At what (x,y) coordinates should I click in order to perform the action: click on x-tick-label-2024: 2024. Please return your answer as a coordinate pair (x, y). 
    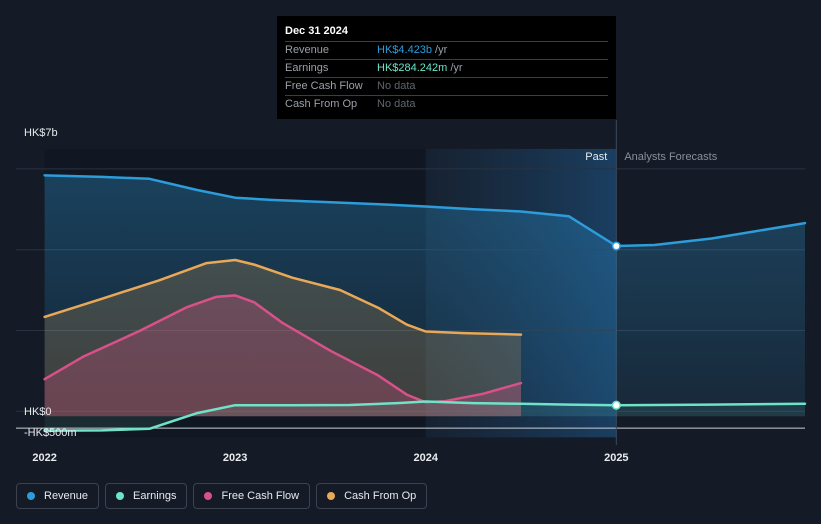
    Looking at the image, I should click on (426, 458).